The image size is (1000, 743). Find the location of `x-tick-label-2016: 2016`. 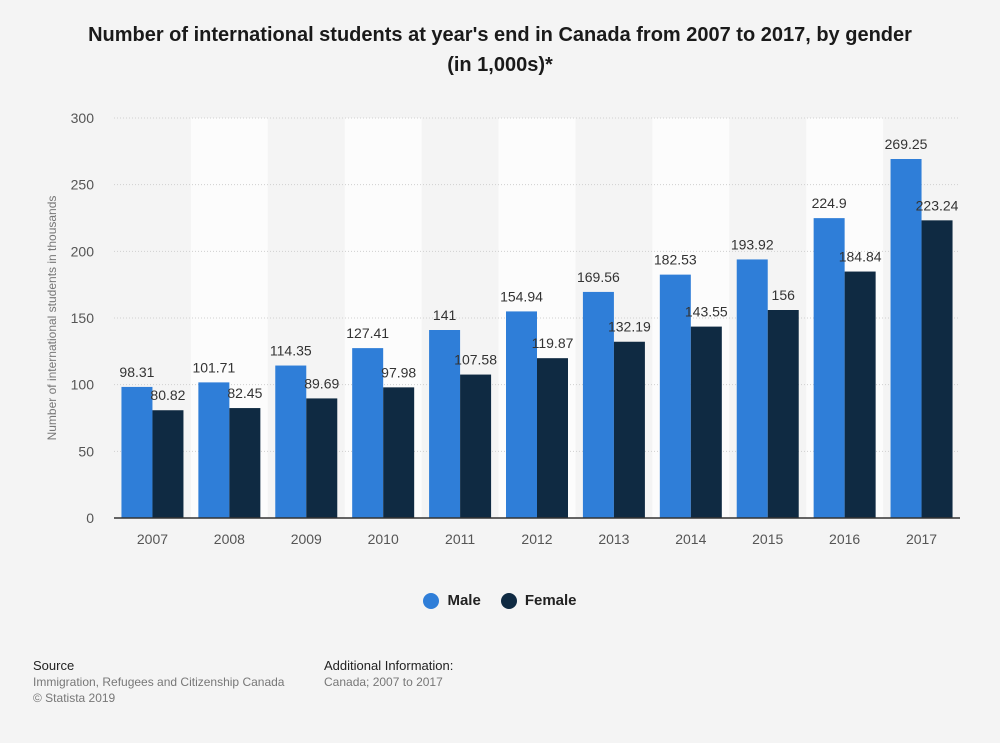

x-tick-label-2016: 2016 is located at coordinates (844, 539).